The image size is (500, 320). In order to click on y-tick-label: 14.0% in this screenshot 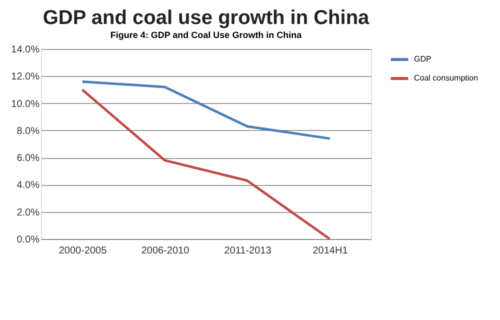, I will do `click(25, 50)`.